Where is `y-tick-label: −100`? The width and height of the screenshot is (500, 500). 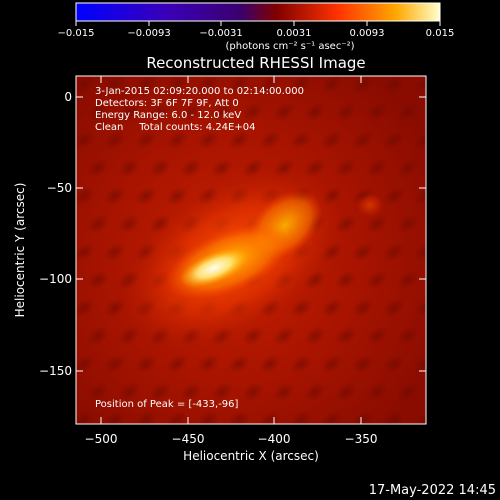 y-tick-label: −100 is located at coordinates (55, 279).